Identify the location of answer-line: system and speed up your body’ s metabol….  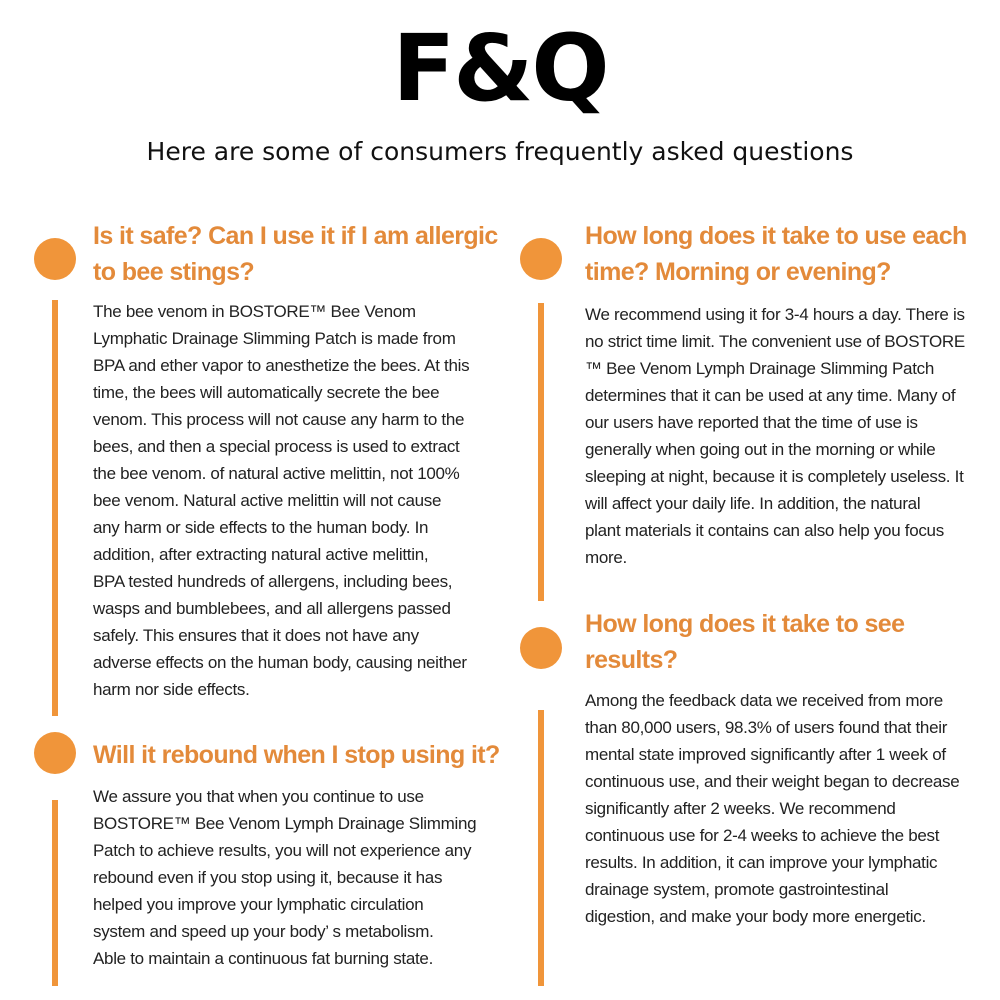
(263, 931).